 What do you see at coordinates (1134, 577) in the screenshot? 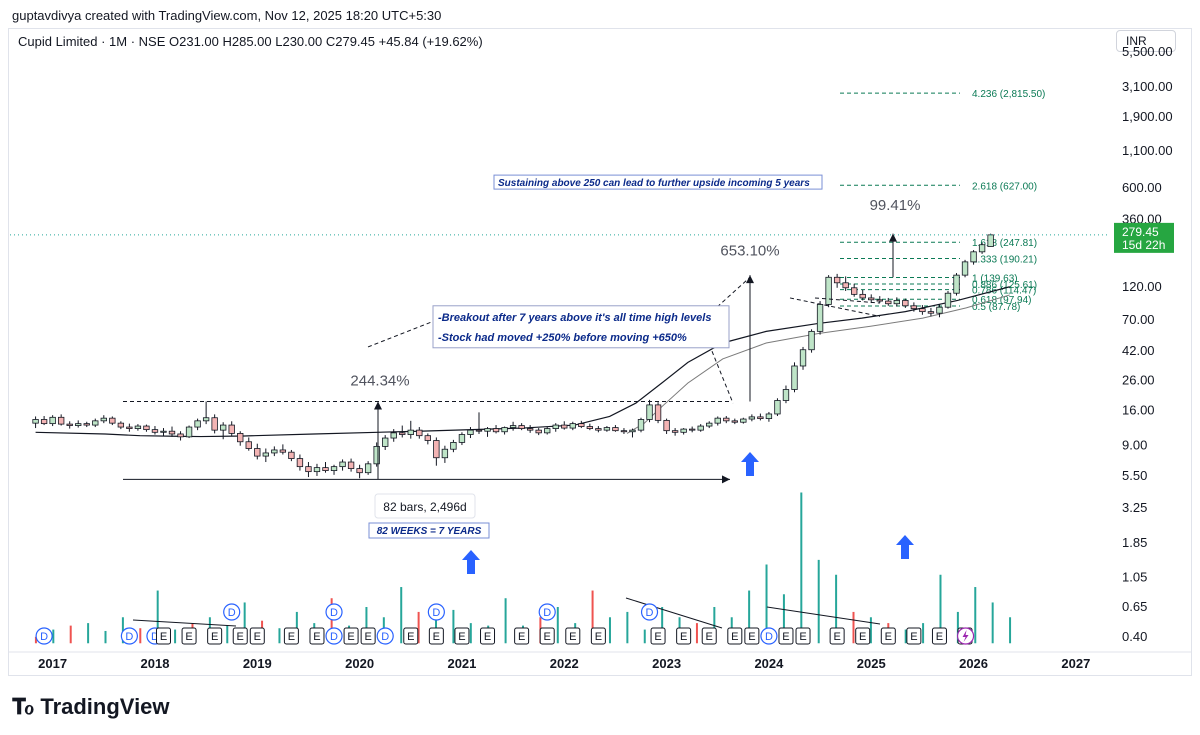
I see `price-axis-label: 1.05` at bounding box center [1134, 577].